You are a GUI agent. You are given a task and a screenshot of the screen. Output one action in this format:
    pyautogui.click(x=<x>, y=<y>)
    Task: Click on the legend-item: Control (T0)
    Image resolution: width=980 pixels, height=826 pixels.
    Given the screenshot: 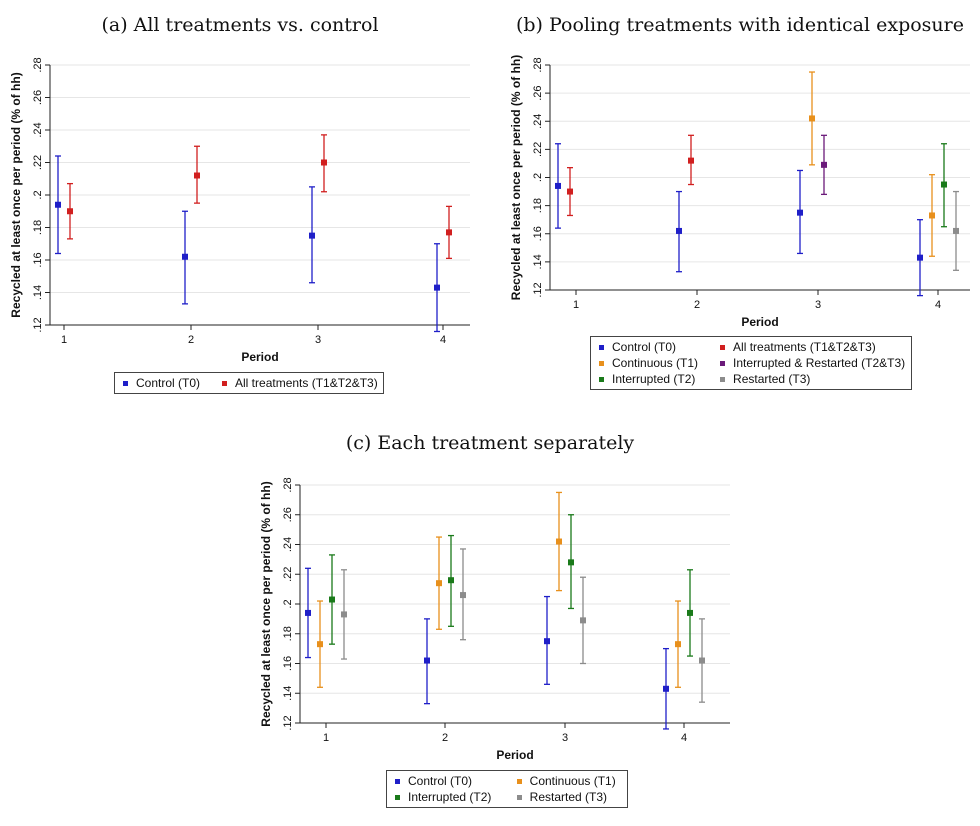 What is the action you would take?
    pyautogui.click(x=445, y=781)
    